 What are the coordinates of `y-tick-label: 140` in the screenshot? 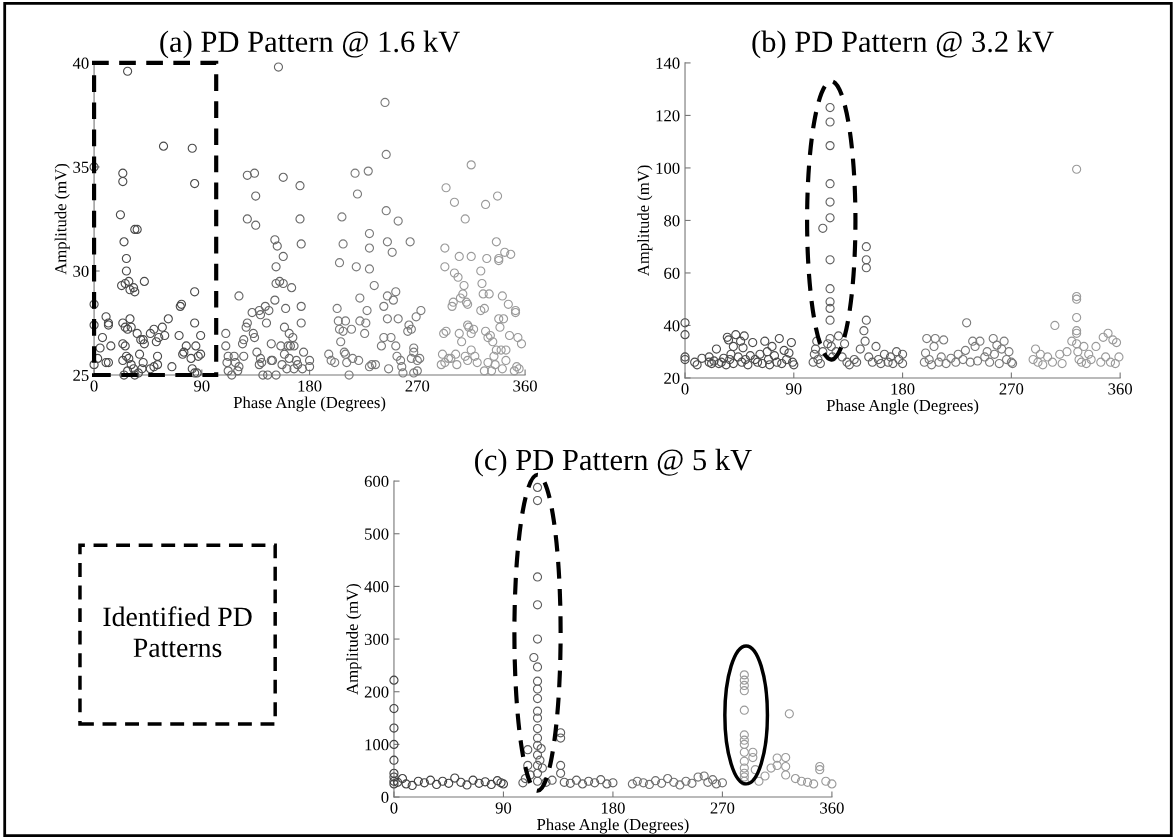 It's located at (668, 63).